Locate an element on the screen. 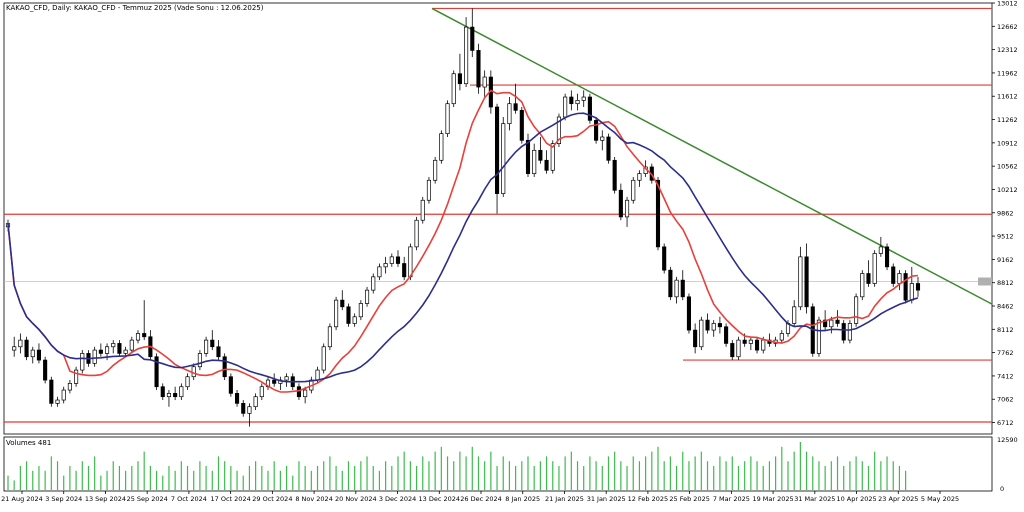 Image resolution: width=1024 pixels, height=512 pixels. x-tick-label: 23 Apr 2025 is located at coordinates (898, 499).